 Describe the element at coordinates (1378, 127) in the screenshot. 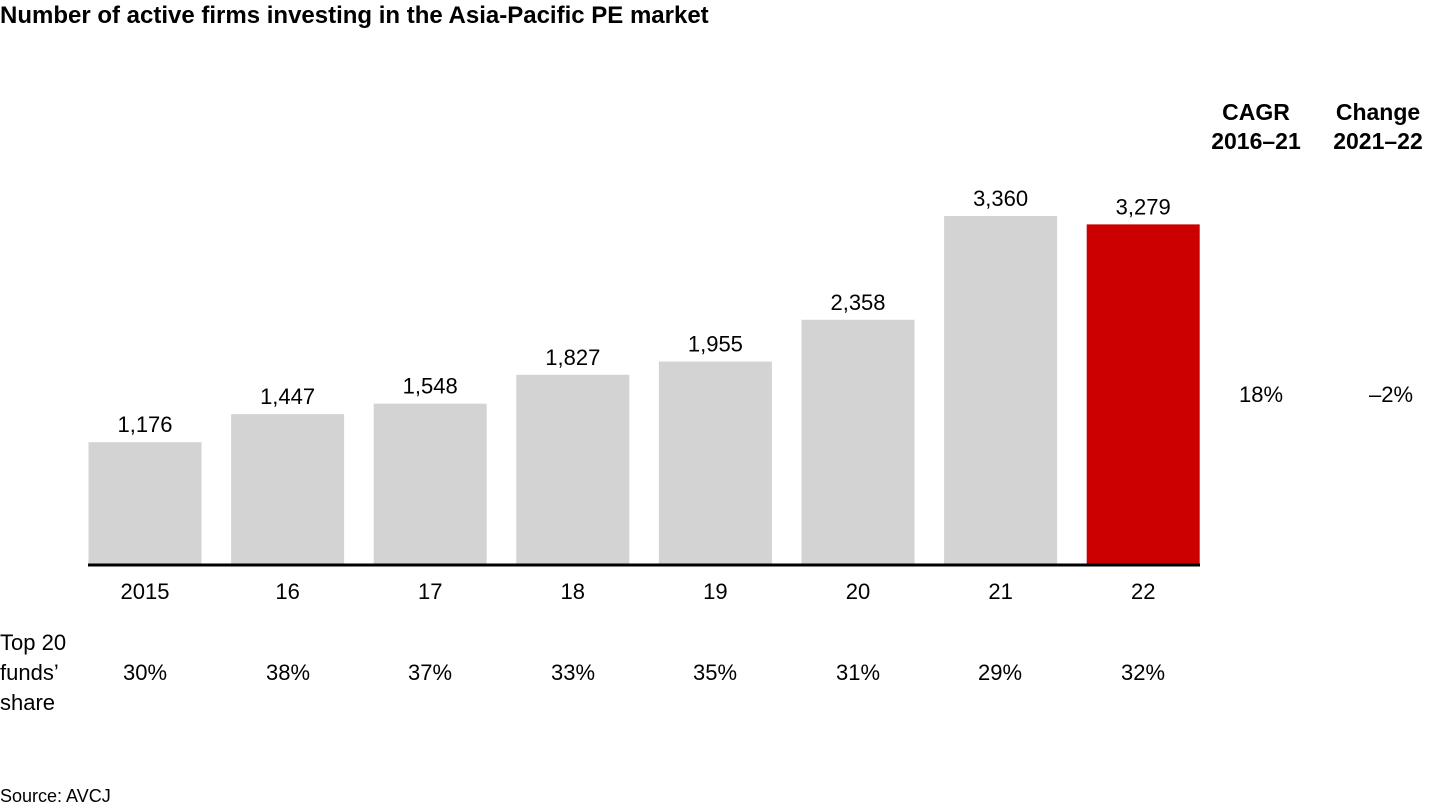

I see `change-header: Change 2021–22` at that location.